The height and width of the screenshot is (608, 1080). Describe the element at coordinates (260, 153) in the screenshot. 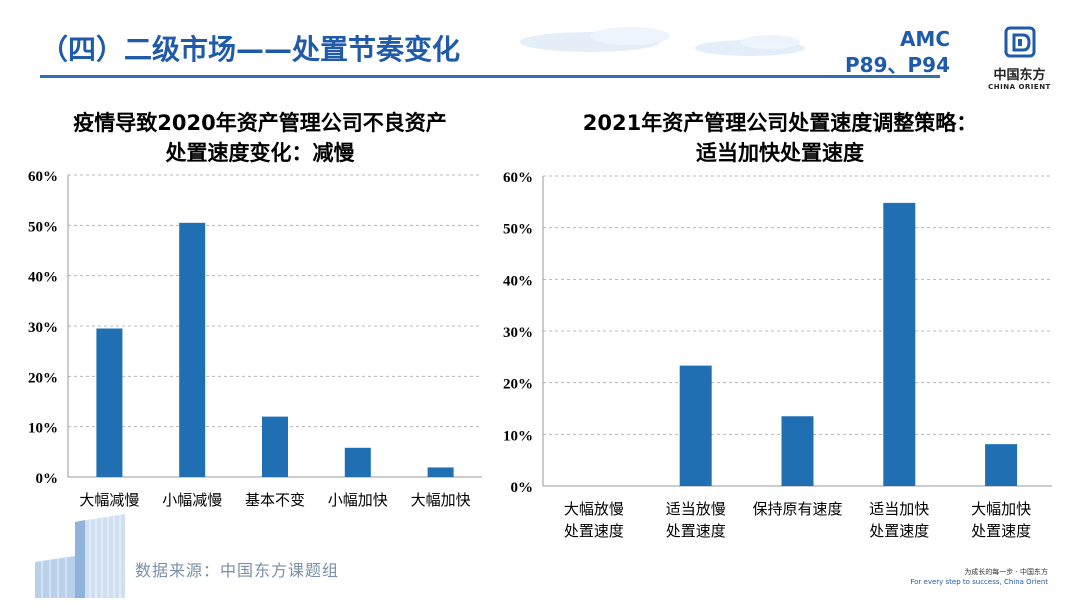

I see `chart-title-2020-line2: 处置速度变化：减慢` at that location.